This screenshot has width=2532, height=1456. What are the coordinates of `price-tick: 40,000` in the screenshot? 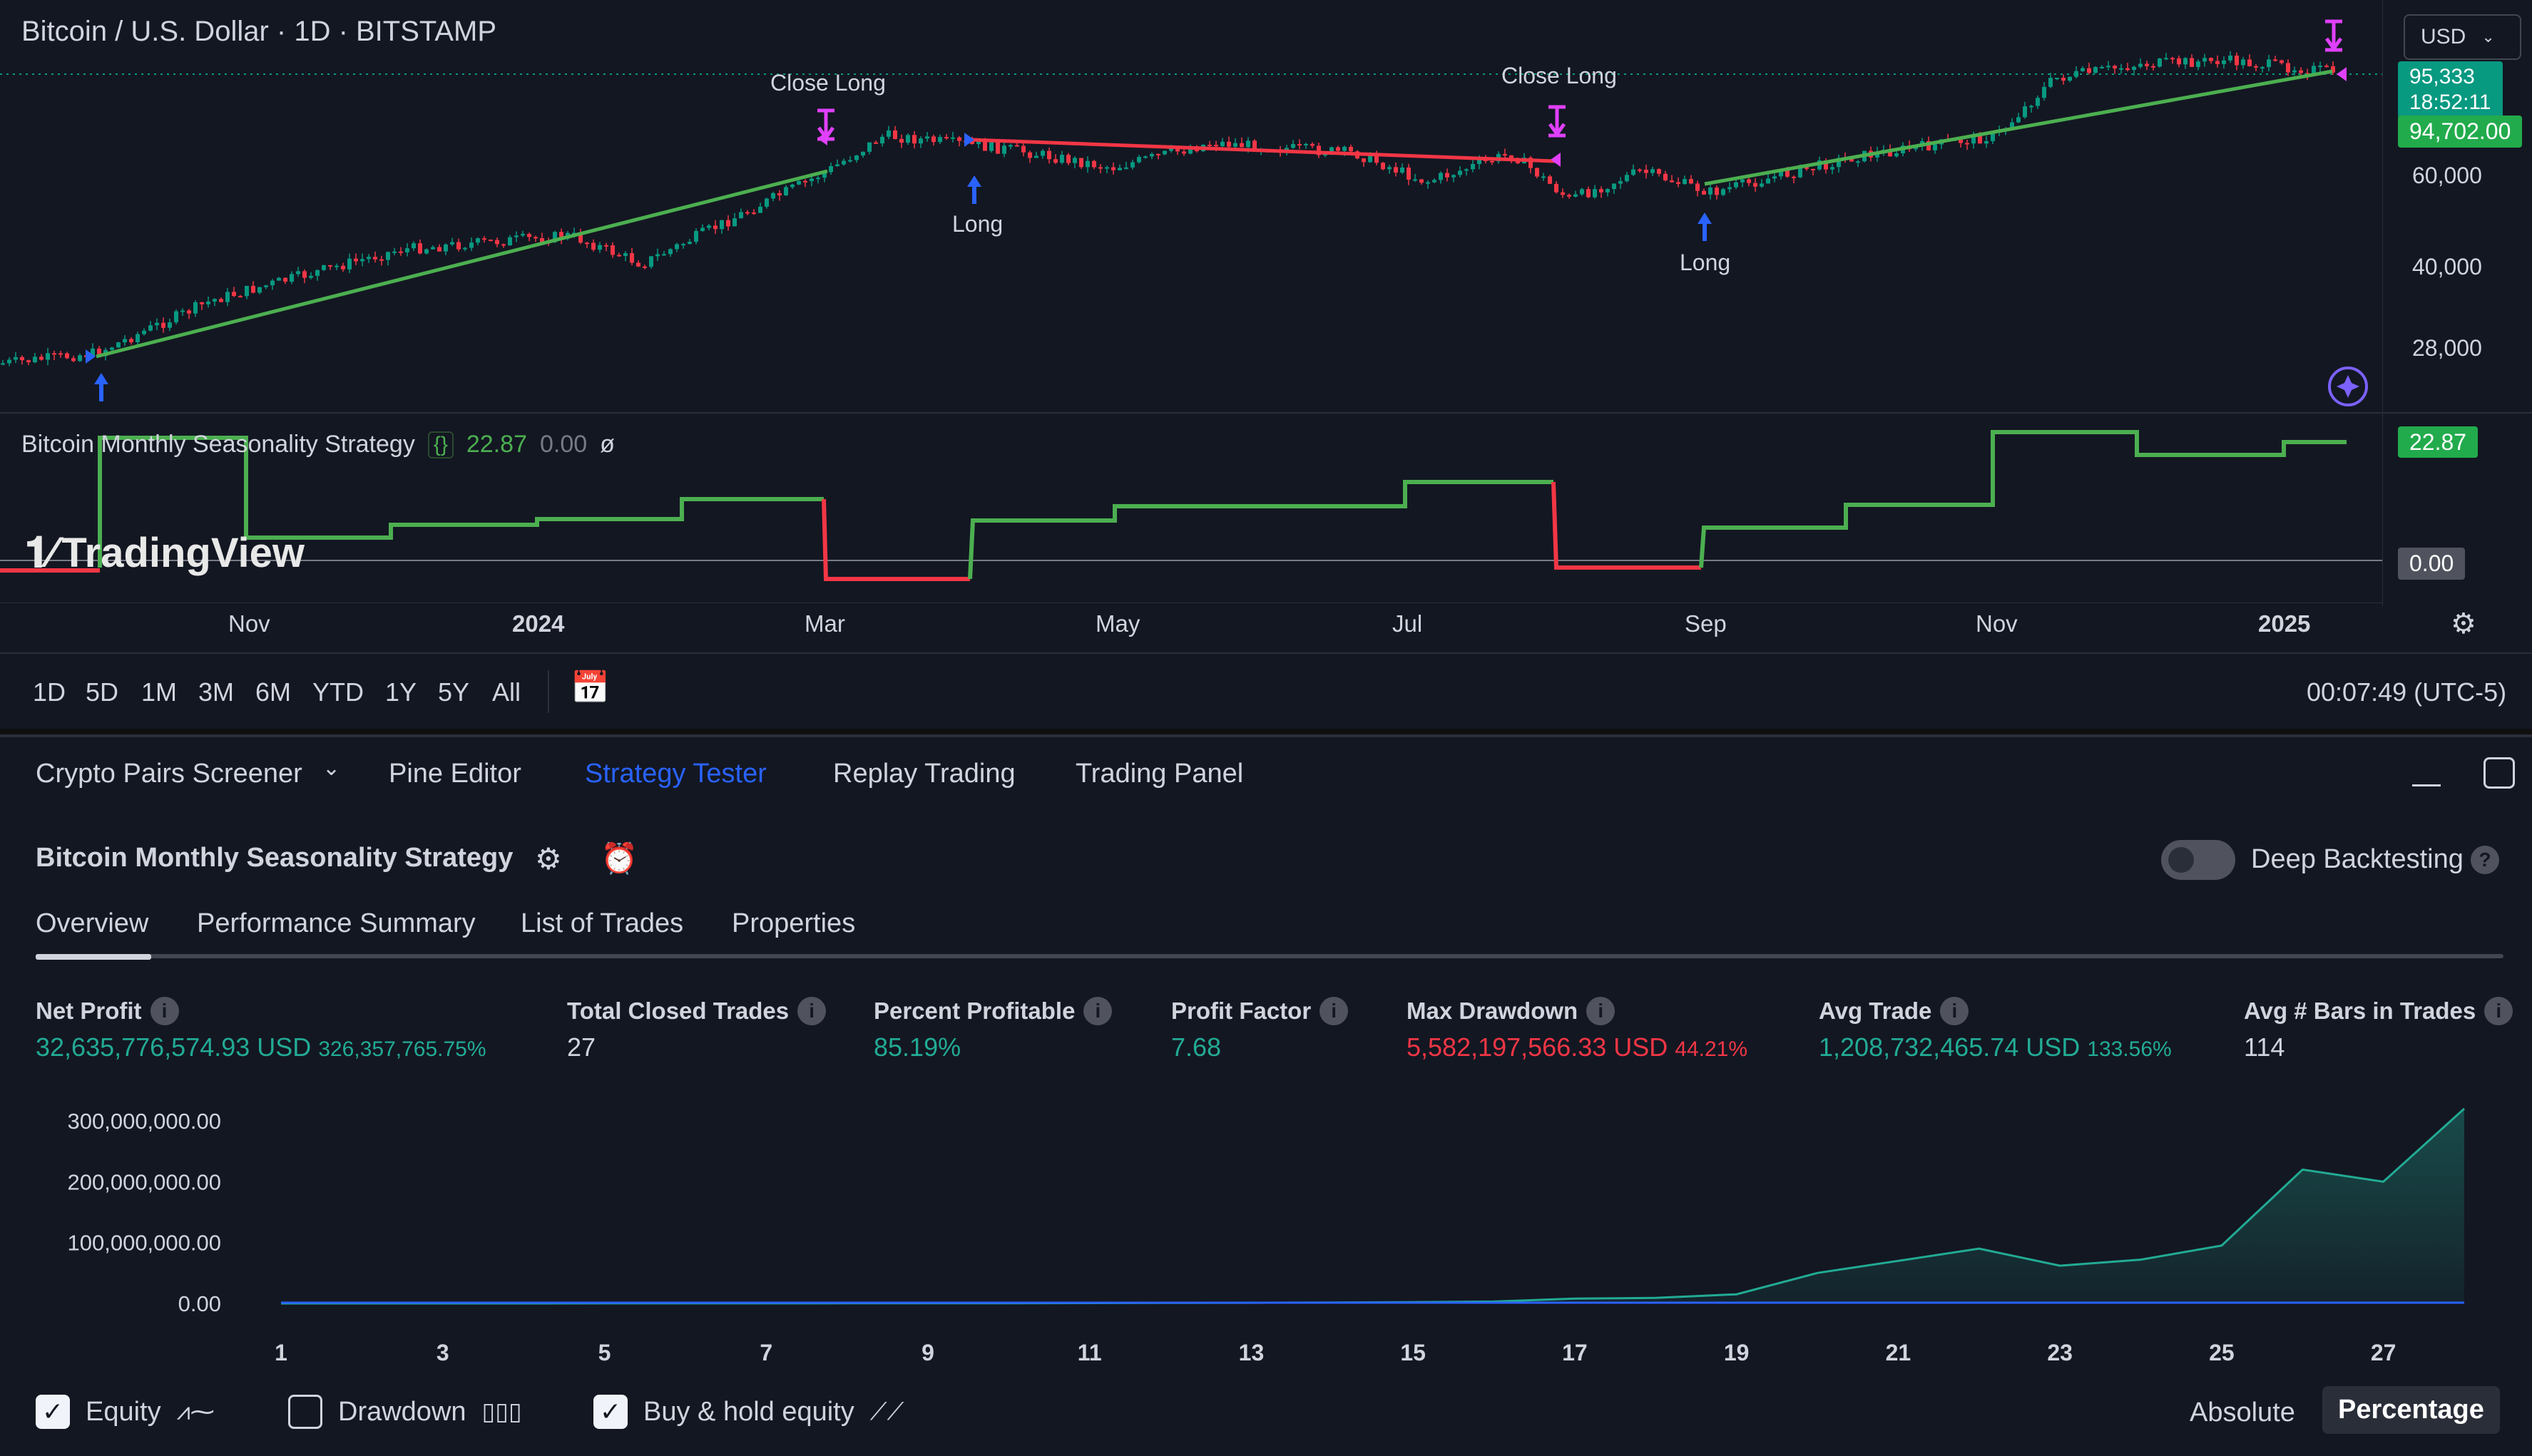 It's located at (2447, 267).